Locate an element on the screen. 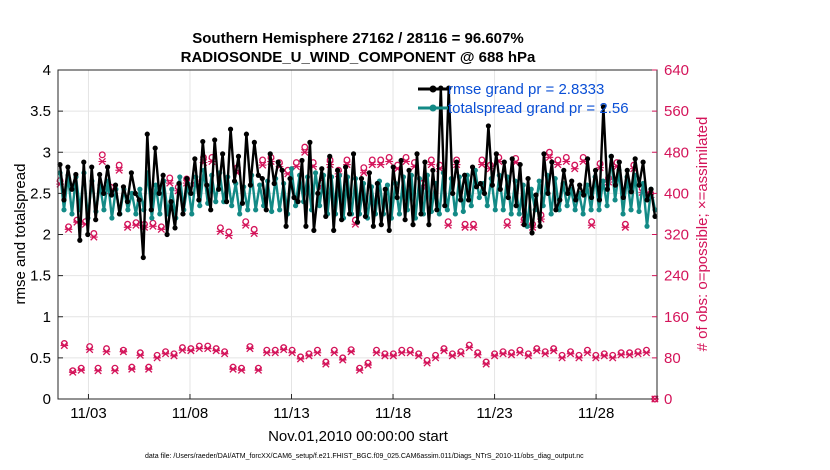 The width and height of the screenshot is (830, 470). x-tick-label: 11/18 is located at coordinates (393, 413).